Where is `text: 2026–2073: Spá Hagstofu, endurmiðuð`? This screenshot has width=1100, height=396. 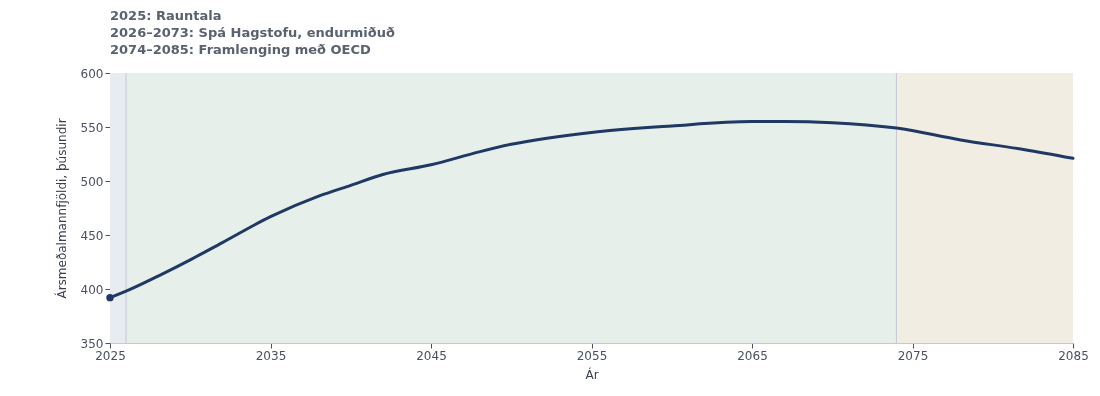 text: 2026–2073: Spá Hagstofu, endurmiðuð is located at coordinates (252, 32).